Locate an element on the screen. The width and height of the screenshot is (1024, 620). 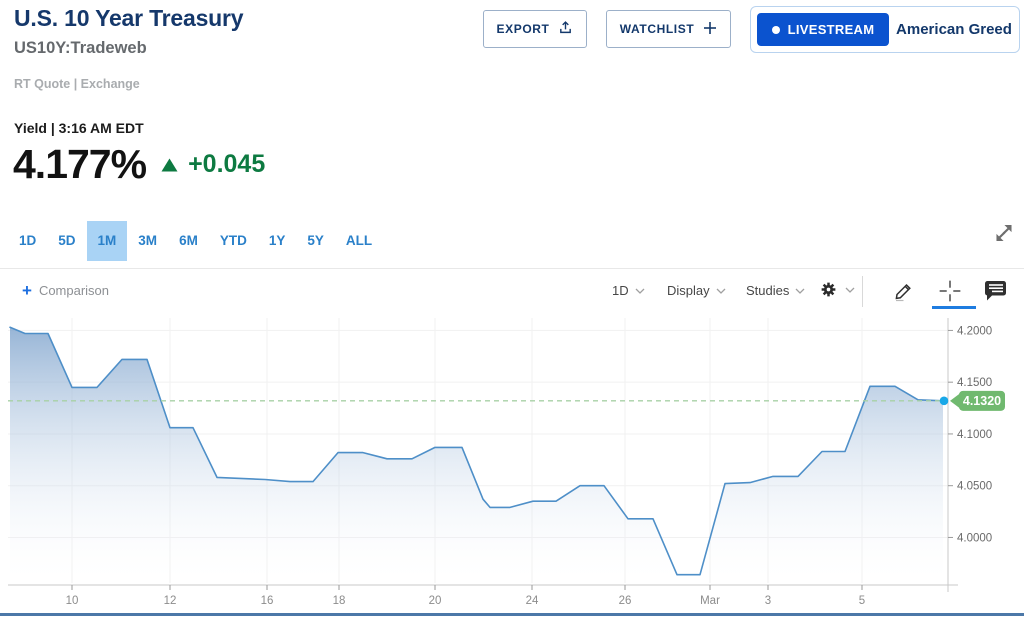
up-triangle-icon is located at coordinates (169, 164).